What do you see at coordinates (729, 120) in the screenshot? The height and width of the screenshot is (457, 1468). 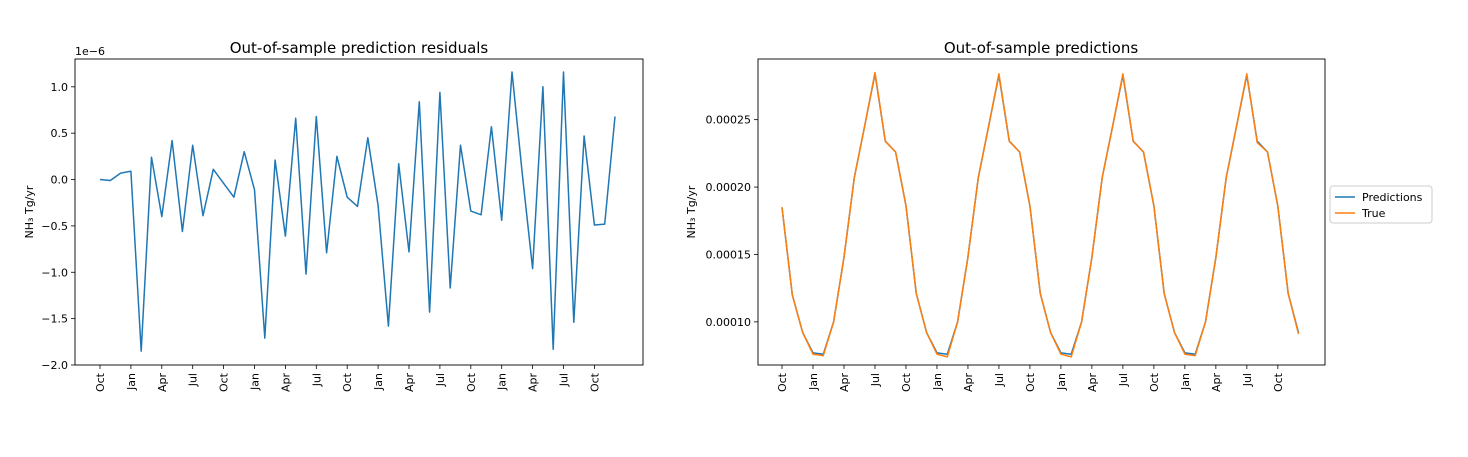 I see `y-tick-label: 0.00025` at bounding box center [729, 120].